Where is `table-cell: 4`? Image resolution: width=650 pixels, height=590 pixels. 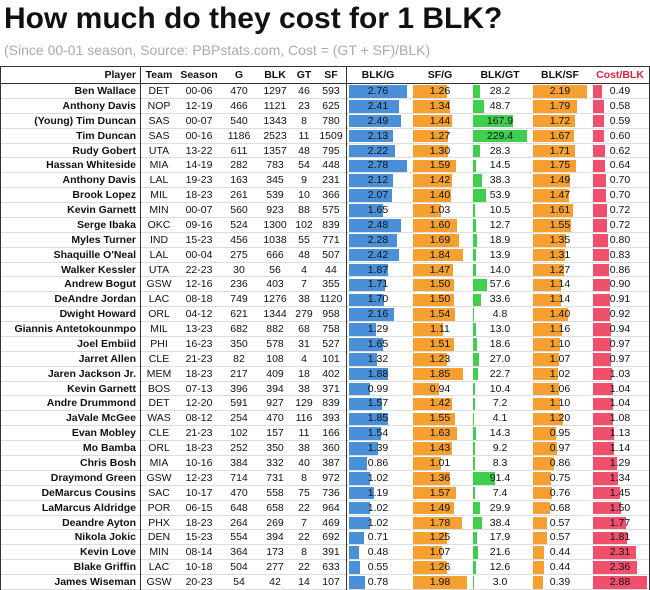
table-cell: 4 is located at coordinates (304, 270).